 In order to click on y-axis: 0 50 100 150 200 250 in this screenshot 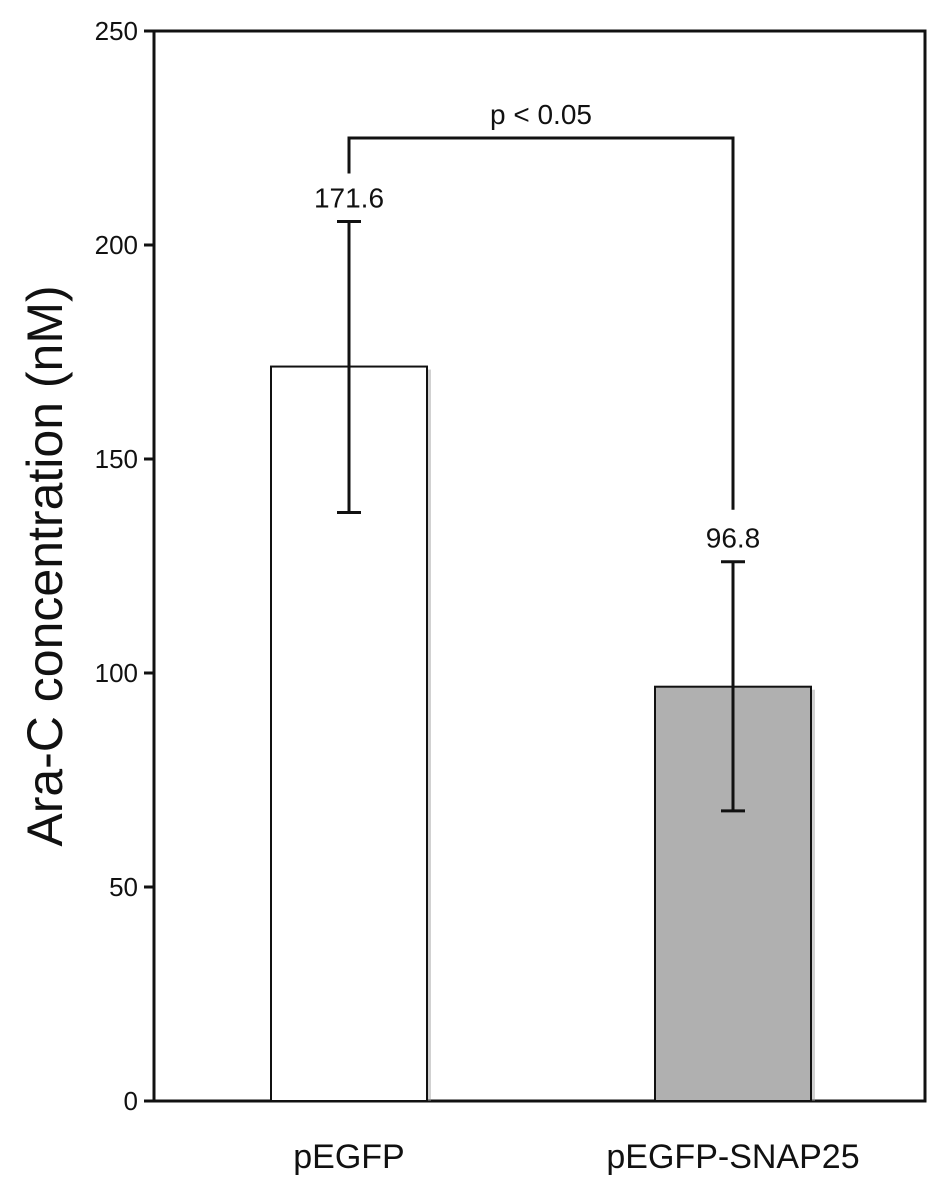, I will do `click(124, 566)`.